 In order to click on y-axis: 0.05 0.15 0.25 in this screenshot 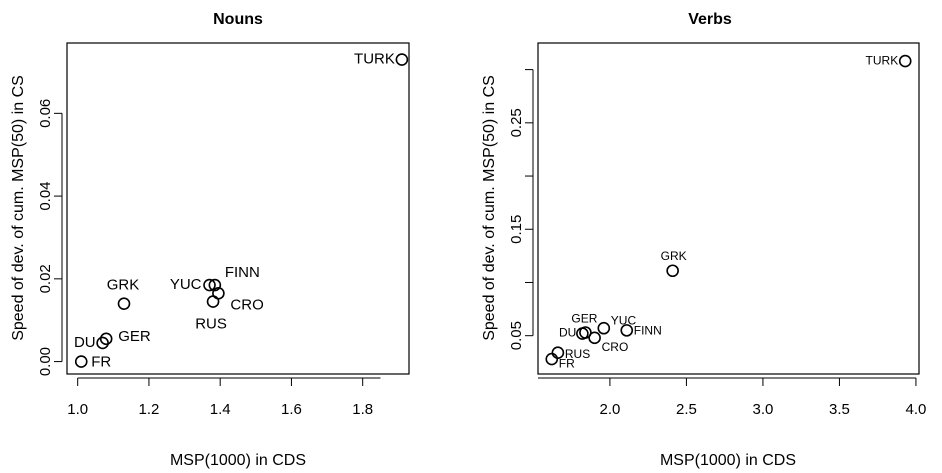, I will do `click(521, 209)`.